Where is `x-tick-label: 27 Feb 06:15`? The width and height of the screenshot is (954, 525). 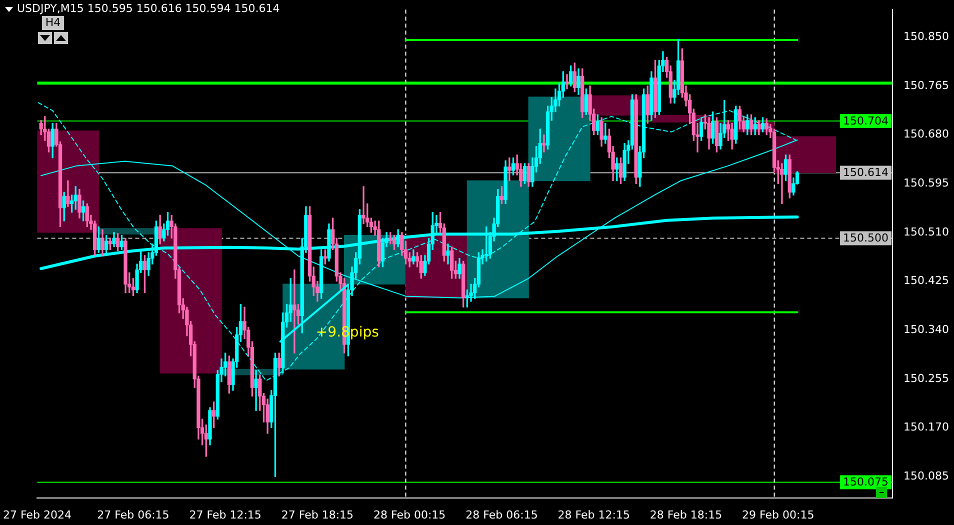
x-tick-label: 27 Feb 06:15 is located at coordinates (133, 515).